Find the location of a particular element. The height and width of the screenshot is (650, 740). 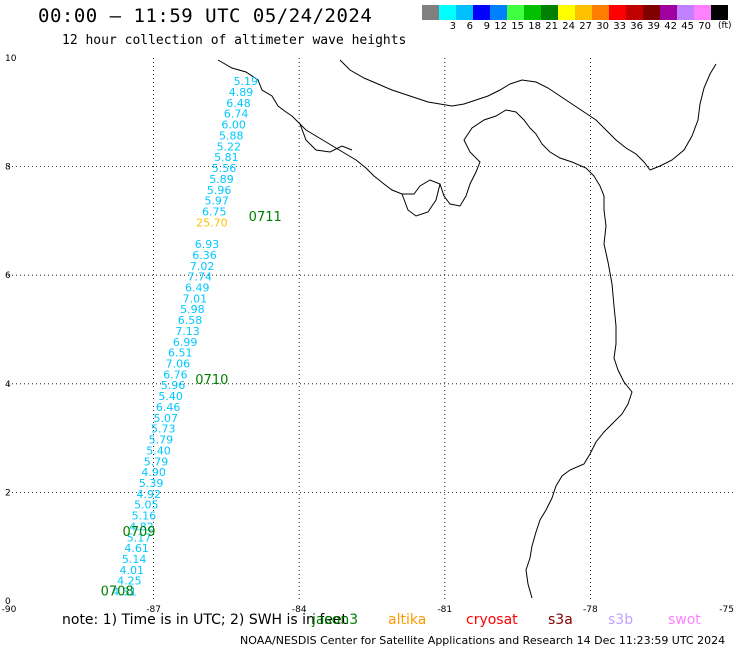

color-scale-label: 18 is located at coordinates (534, 26).